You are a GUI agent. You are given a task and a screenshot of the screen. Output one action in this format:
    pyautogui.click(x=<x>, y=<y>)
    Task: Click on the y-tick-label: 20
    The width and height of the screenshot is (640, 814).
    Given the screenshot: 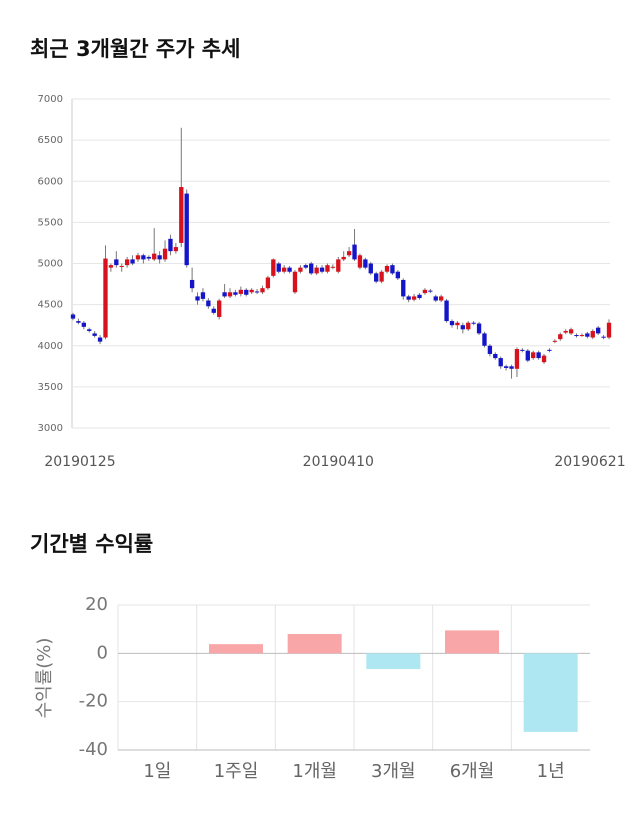 What is the action you would take?
    pyautogui.click(x=96, y=604)
    